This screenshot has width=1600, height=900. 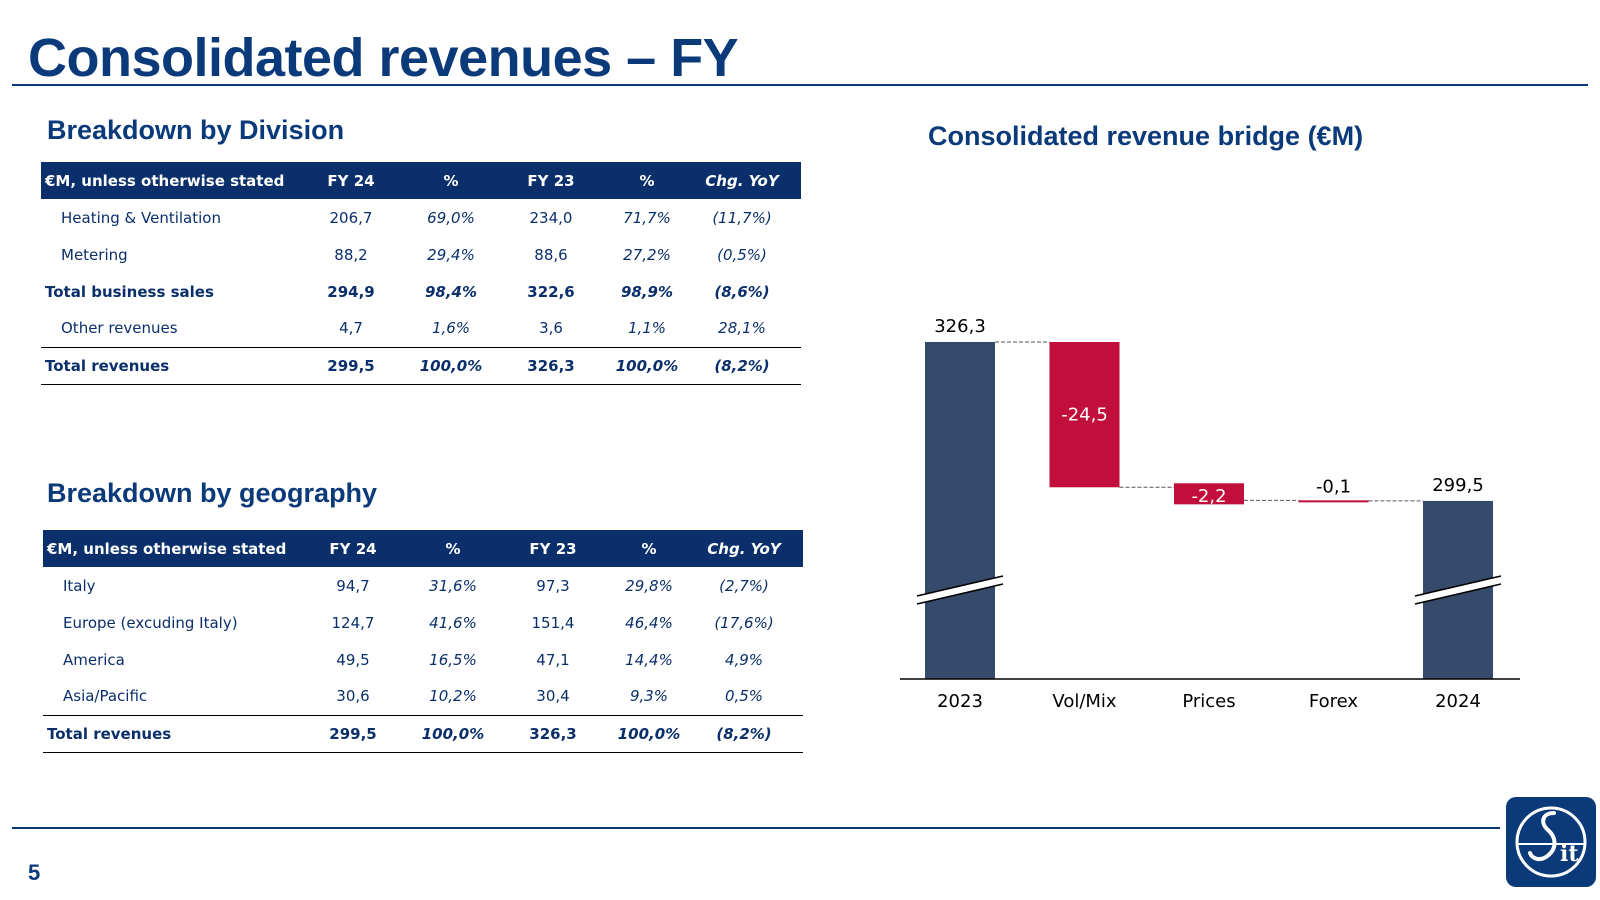 I want to click on table-cell: 98,4%, so click(x=451, y=291).